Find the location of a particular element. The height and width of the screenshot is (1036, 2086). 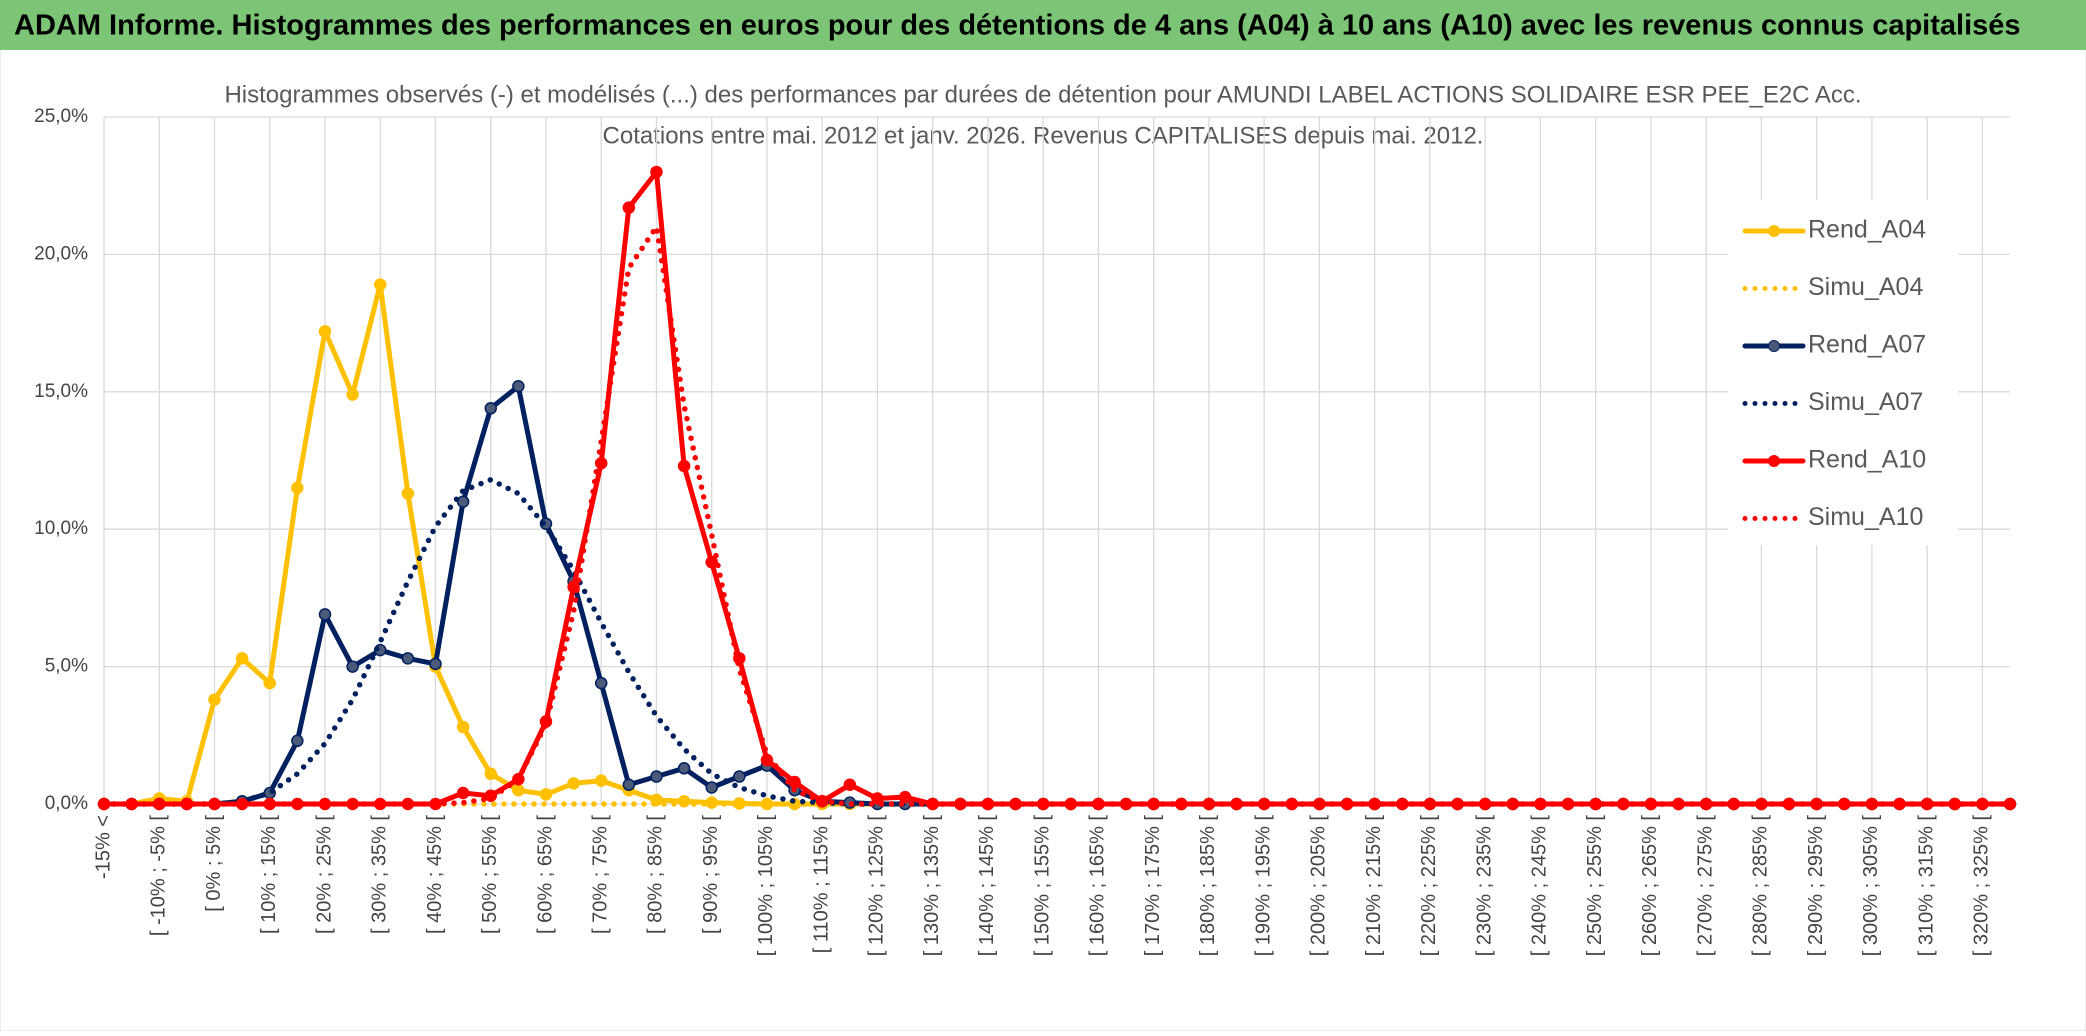

legend-label: Rend_A07 is located at coordinates (1867, 345).